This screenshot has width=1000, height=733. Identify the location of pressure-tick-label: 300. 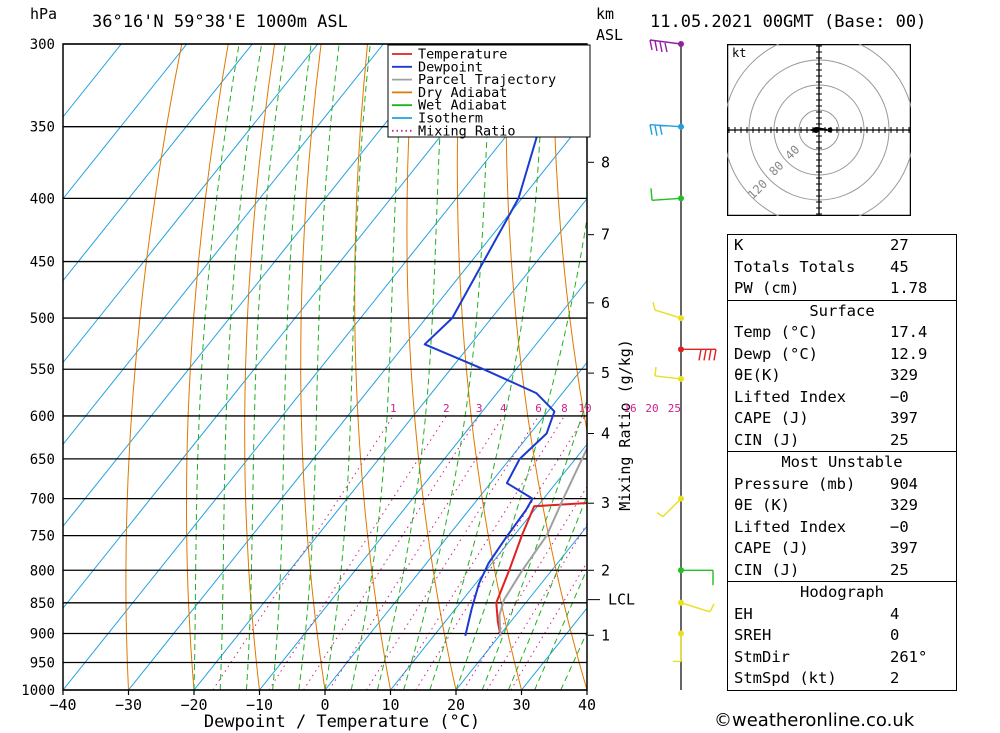
(42, 45).